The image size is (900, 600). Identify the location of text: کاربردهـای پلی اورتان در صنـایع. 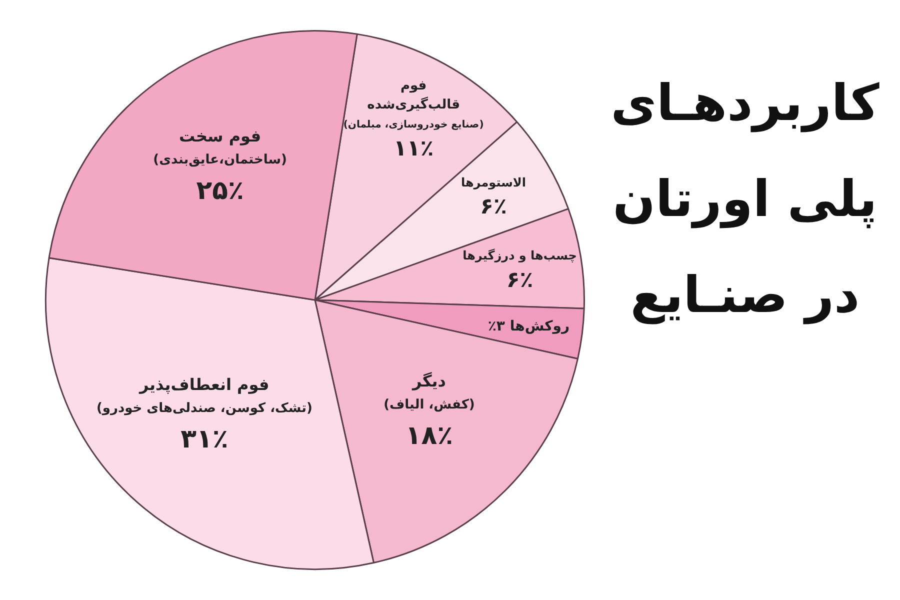
(745, 199).